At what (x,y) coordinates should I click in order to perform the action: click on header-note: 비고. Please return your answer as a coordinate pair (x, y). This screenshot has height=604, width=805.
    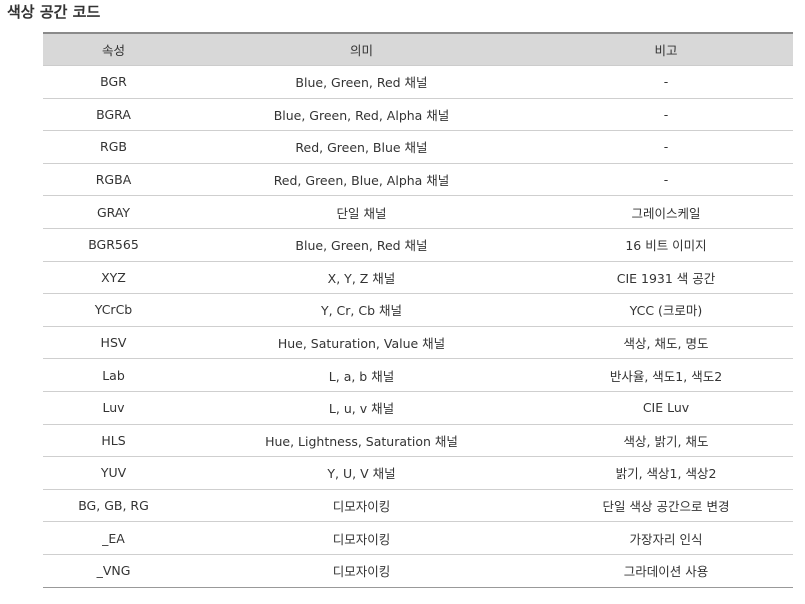
    Looking at the image, I should click on (666, 49).